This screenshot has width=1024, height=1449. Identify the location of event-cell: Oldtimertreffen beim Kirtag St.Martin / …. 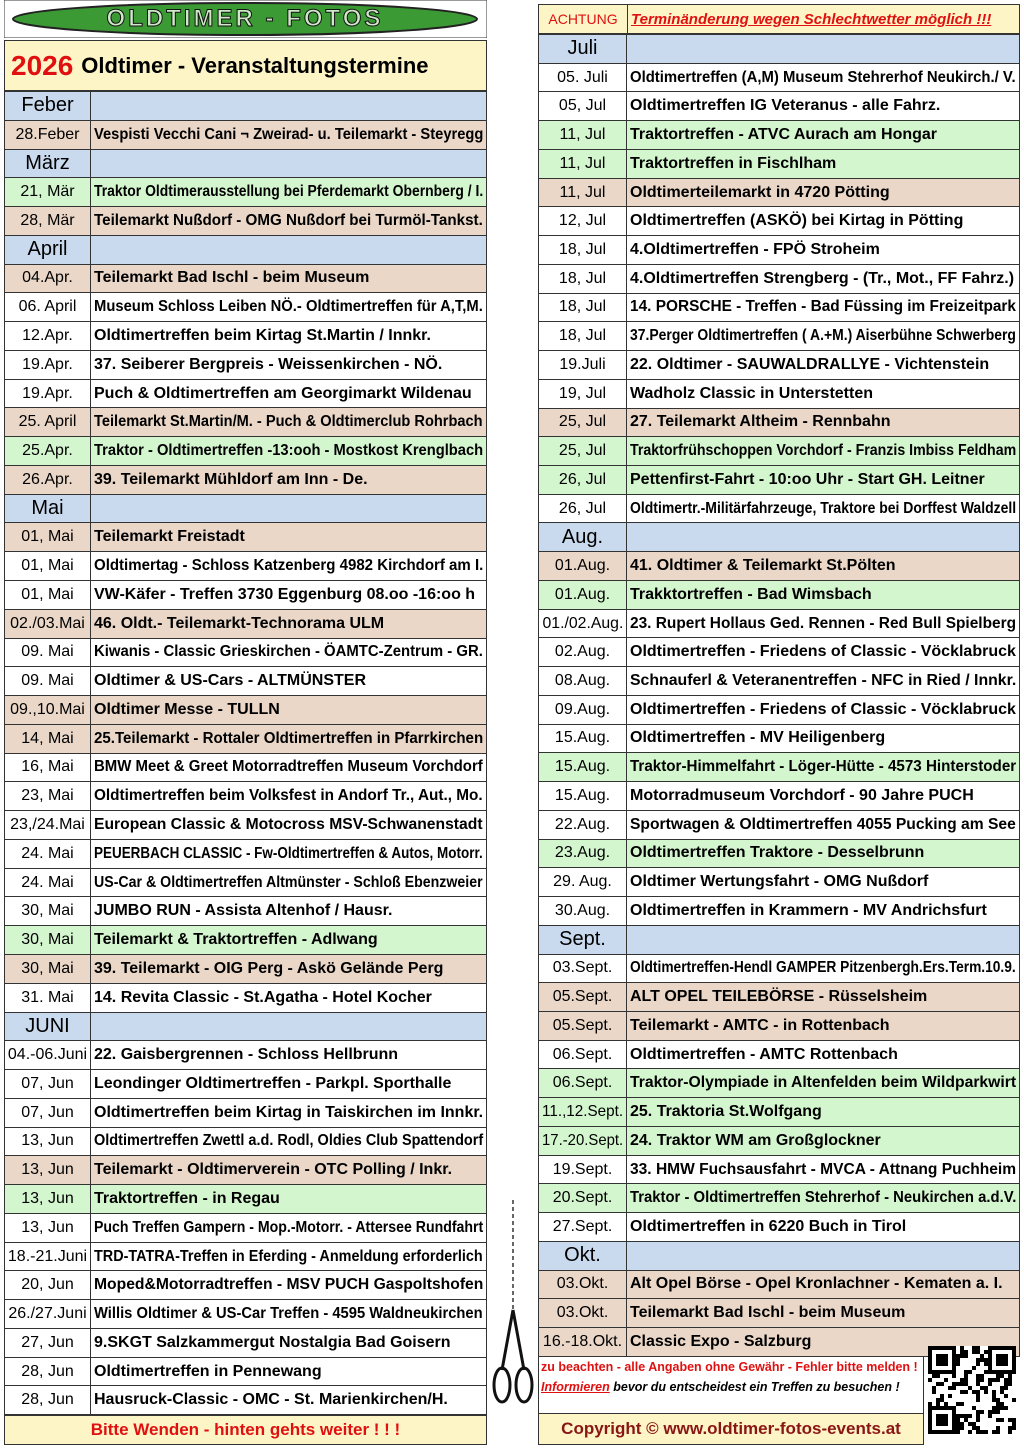
(288, 336).